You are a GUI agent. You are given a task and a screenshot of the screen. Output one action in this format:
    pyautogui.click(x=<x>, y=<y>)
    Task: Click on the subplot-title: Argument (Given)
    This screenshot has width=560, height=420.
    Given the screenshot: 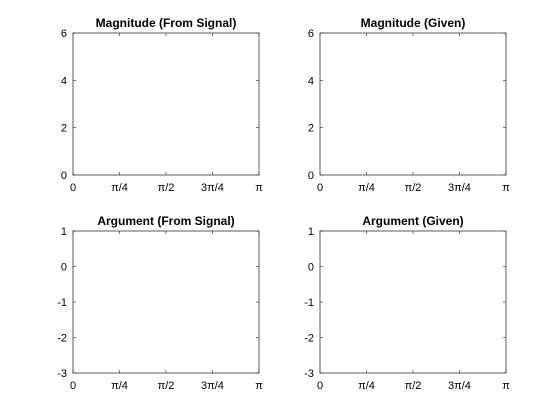 What is the action you would take?
    pyautogui.click(x=412, y=221)
    